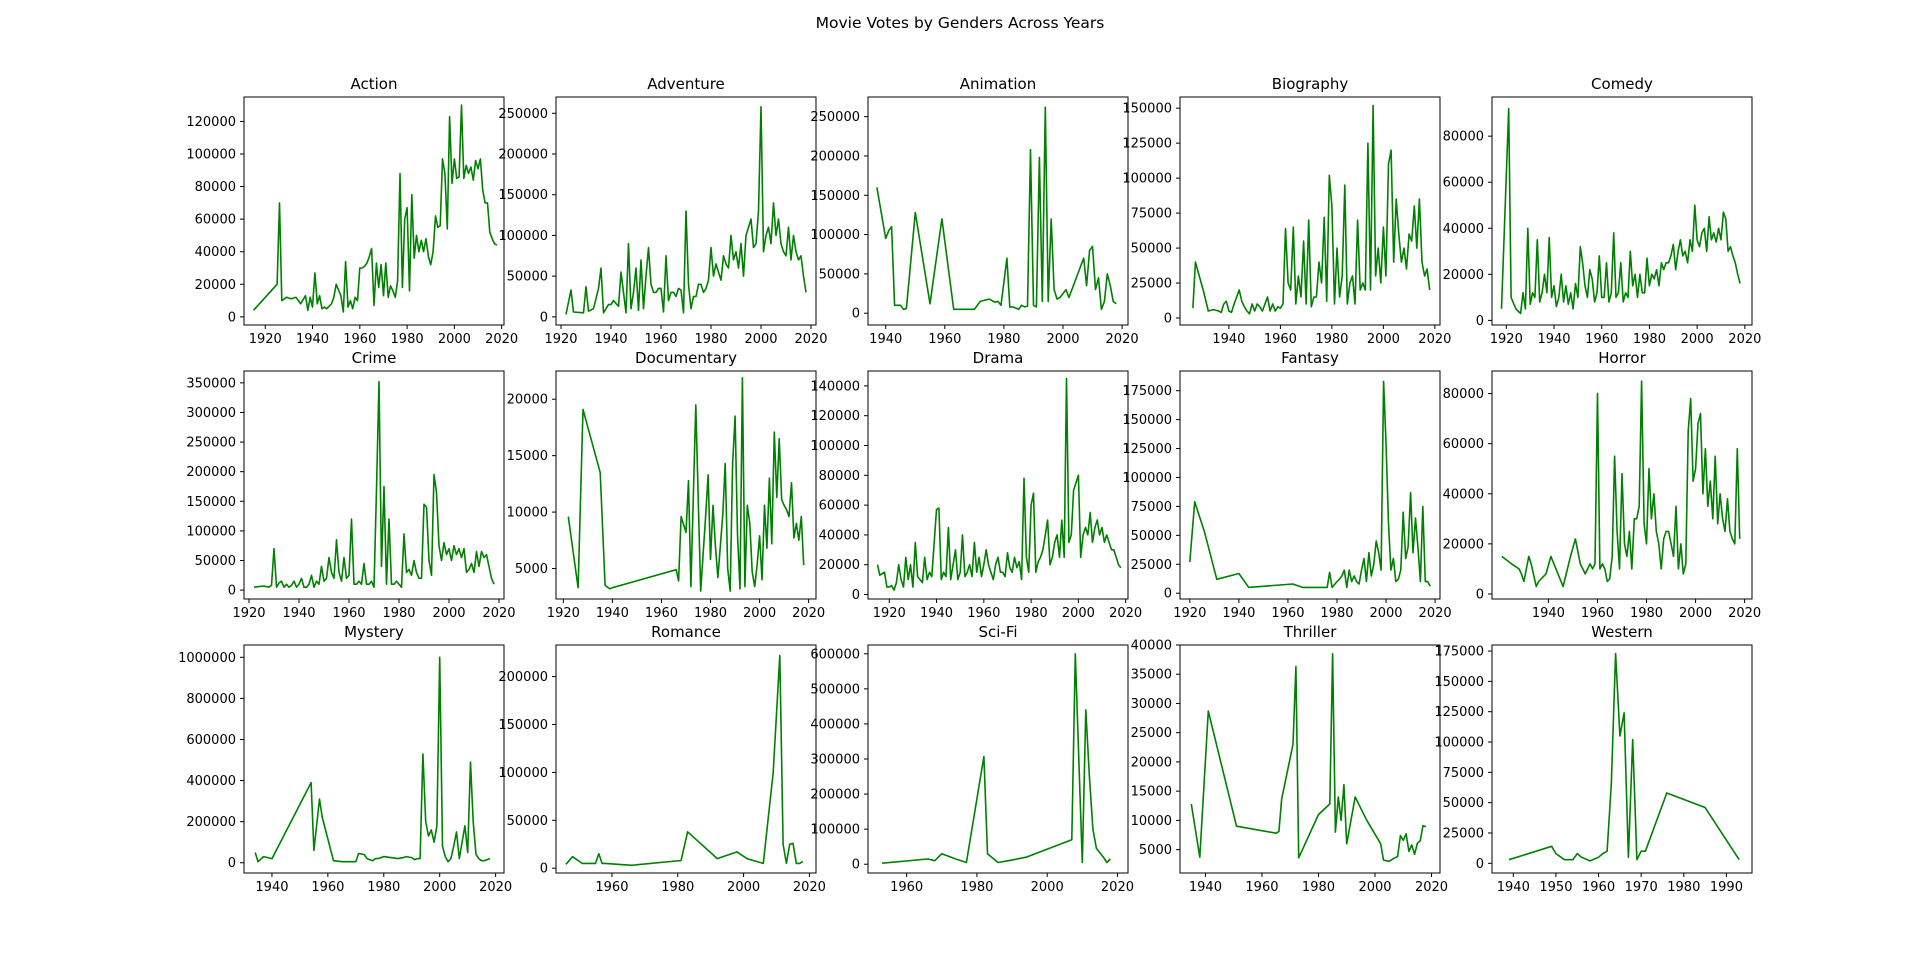 This screenshot has height=959, width=1920. What do you see at coordinates (1463, 494) in the screenshot?
I see `y-tick-label: 40000` at bounding box center [1463, 494].